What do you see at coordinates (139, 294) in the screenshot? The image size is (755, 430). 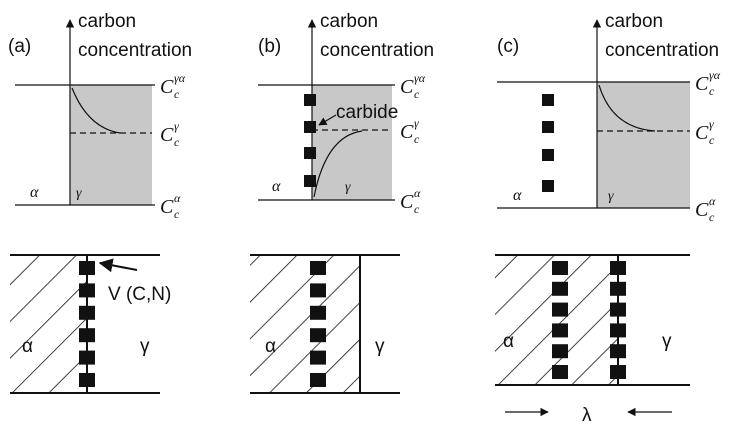 I see `annotation: V (C,N)` at bounding box center [139, 294].